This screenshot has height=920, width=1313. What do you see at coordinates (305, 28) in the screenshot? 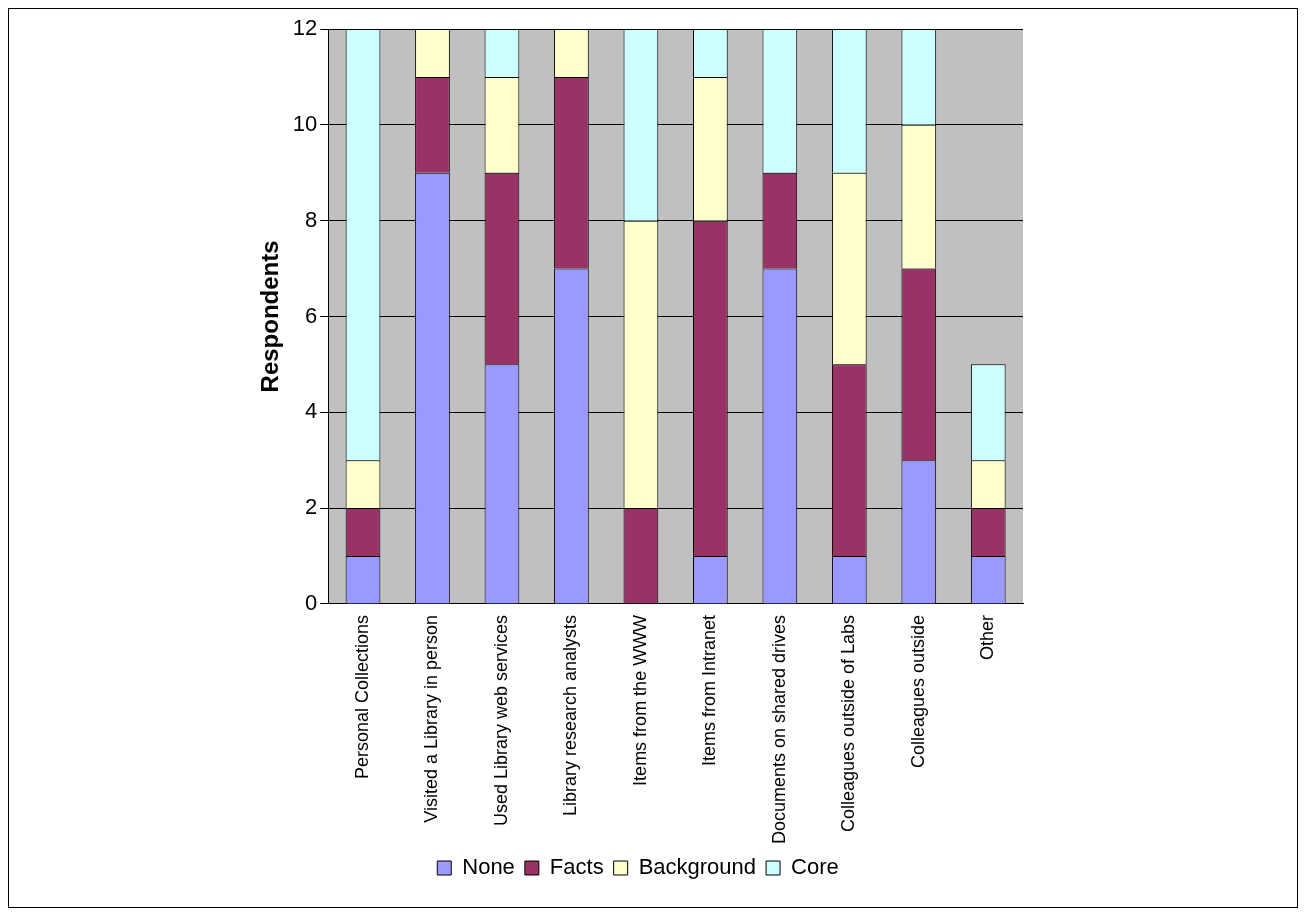
I see `y-tick-label: 12` at bounding box center [305, 28].